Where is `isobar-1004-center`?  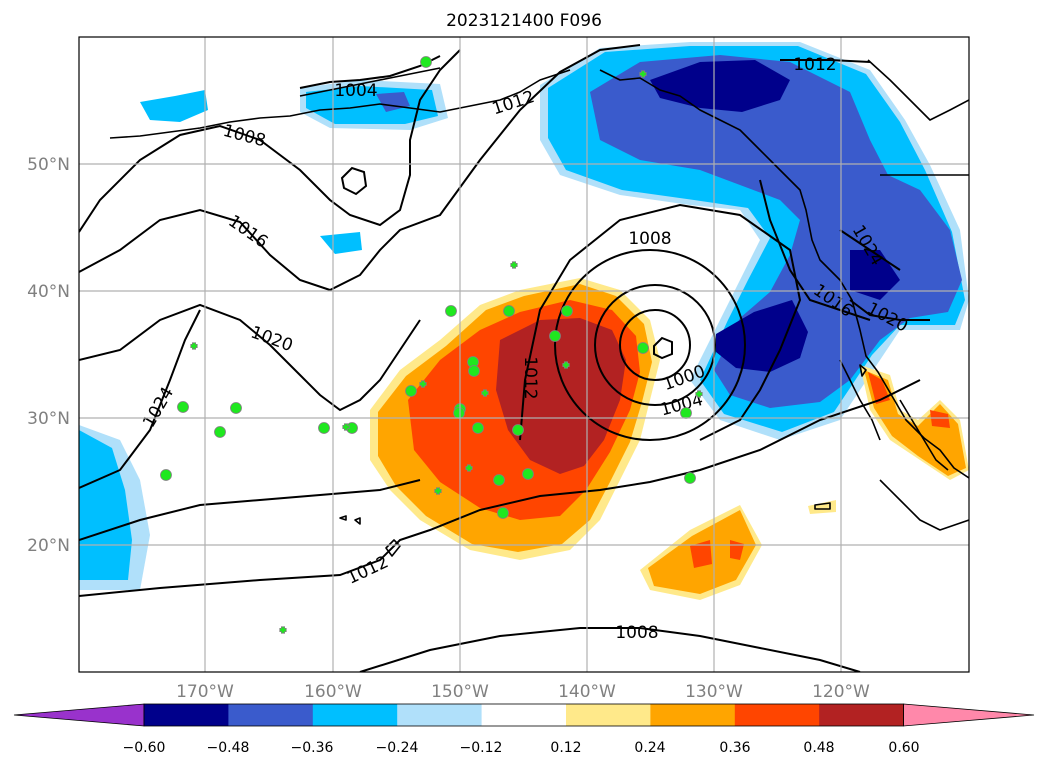 isobar-1004-center is located at coordinates (655, 345).